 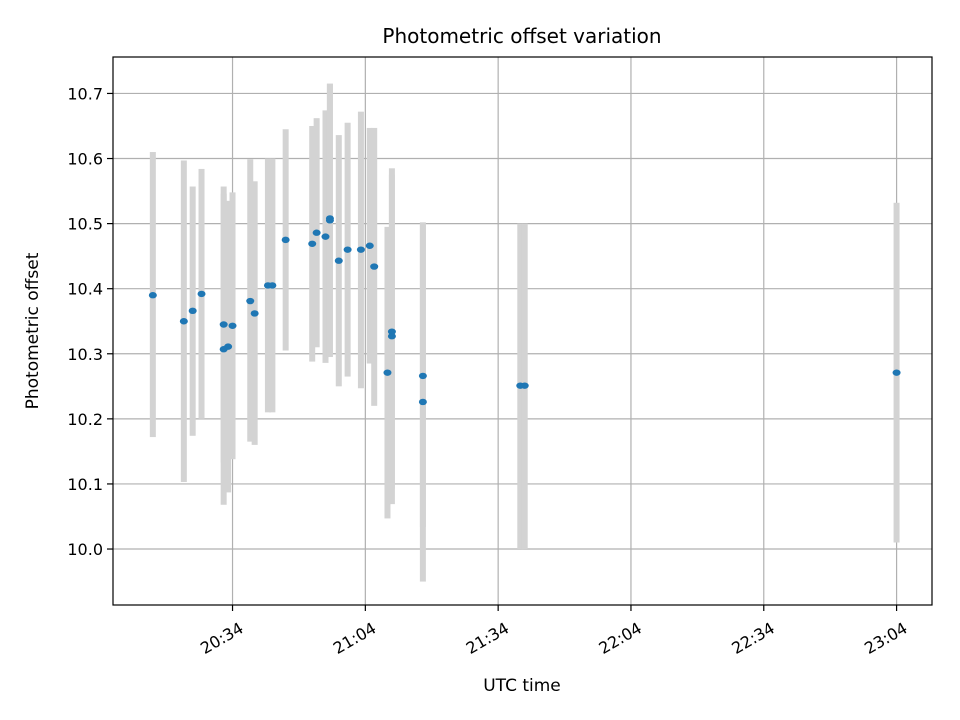 What do you see at coordinates (33, 330) in the screenshot?
I see `y-axis-label: Photometric offset` at bounding box center [33, 330].